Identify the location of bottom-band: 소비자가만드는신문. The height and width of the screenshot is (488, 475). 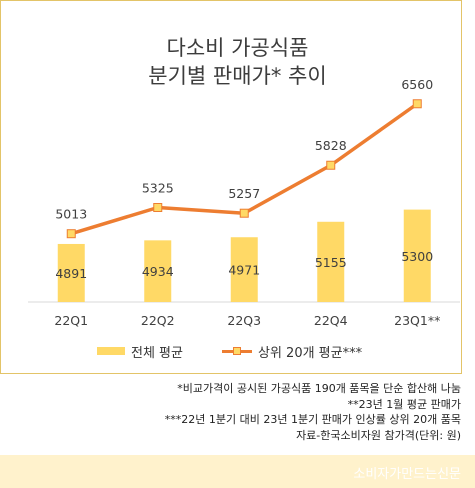
(237, 471).